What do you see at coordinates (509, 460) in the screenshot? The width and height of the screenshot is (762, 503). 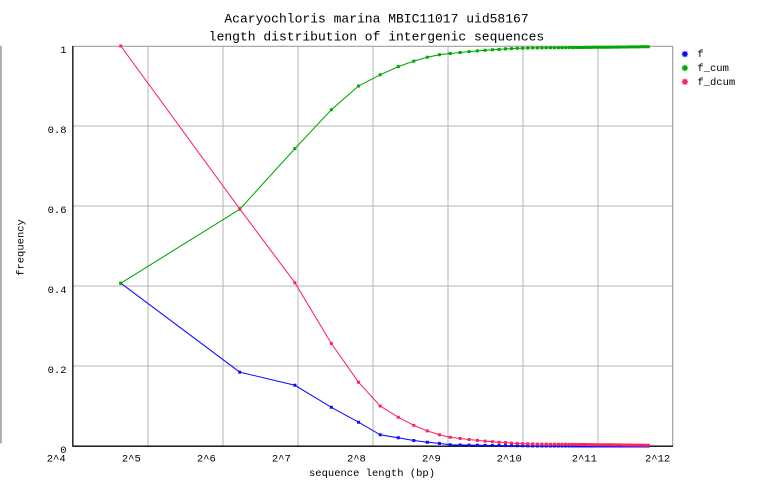 I see `svg-text: 2^10` at bounding box center [509, 460].